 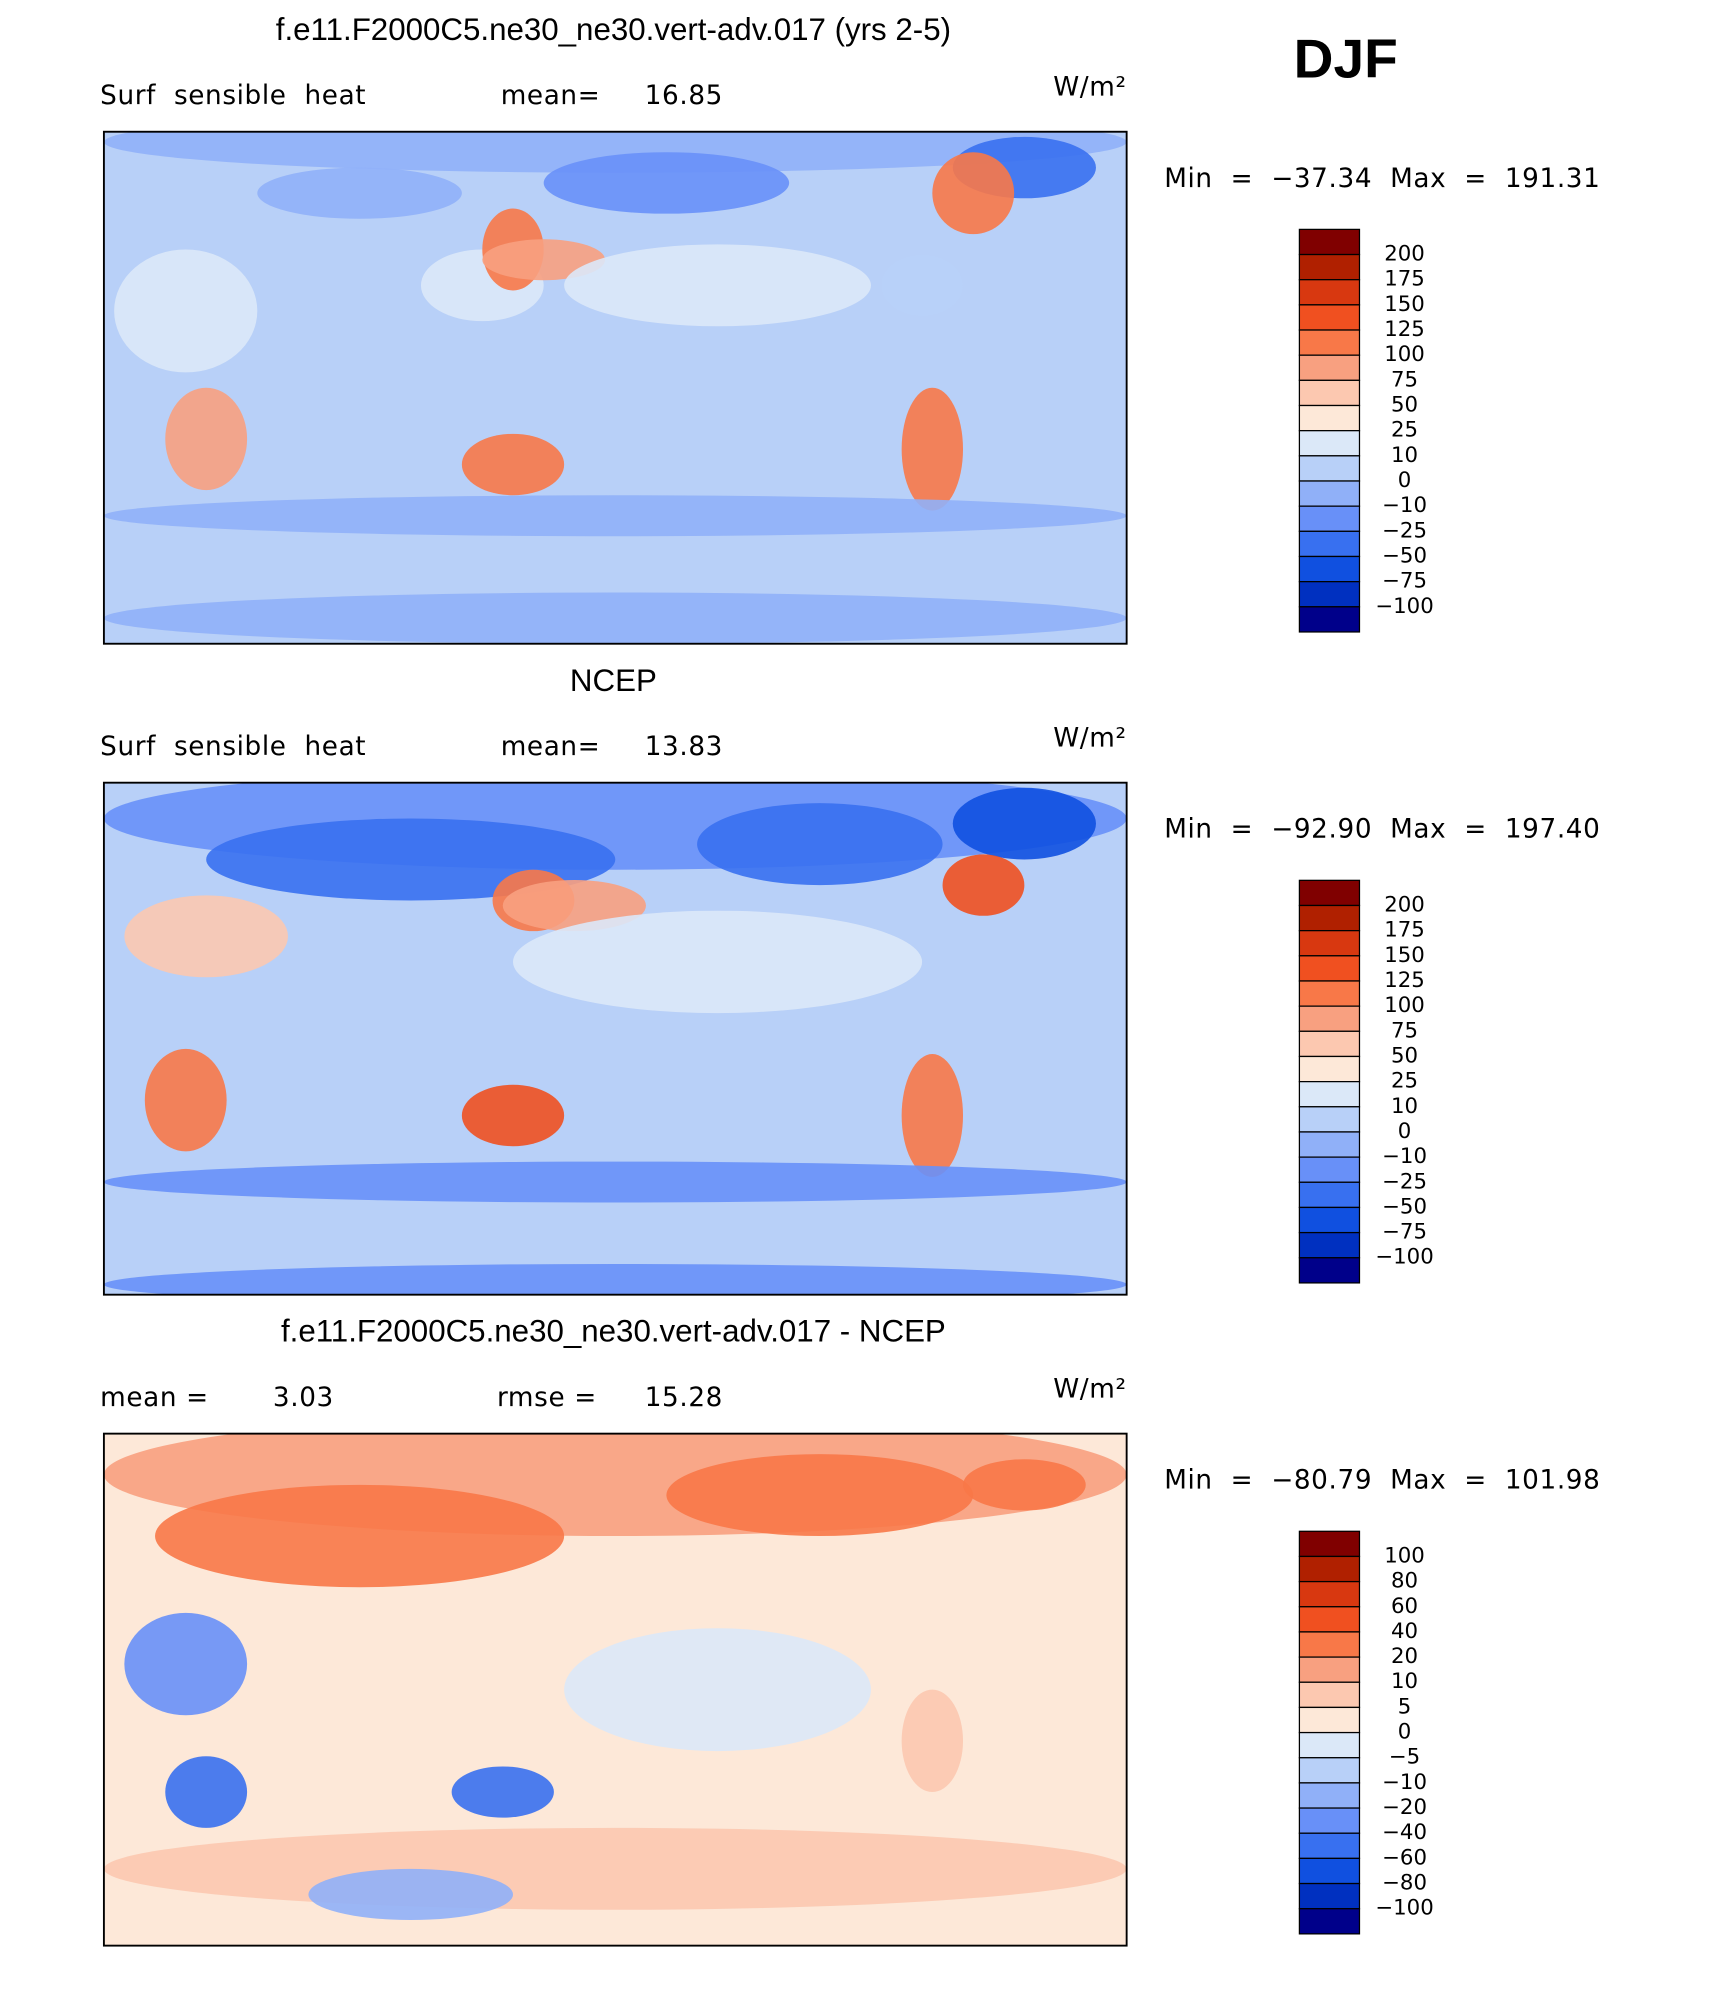 What do you see at coordinates (684, 96) in the screenshot?
I see `mid-value: 16.85` at bounding box center [684, 96].